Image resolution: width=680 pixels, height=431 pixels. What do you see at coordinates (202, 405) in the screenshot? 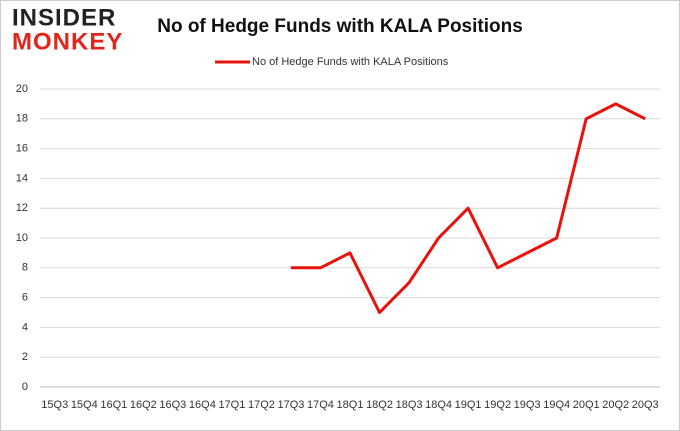
I see `x-tick-label: 16Q4` at bounding box center [202, 405].